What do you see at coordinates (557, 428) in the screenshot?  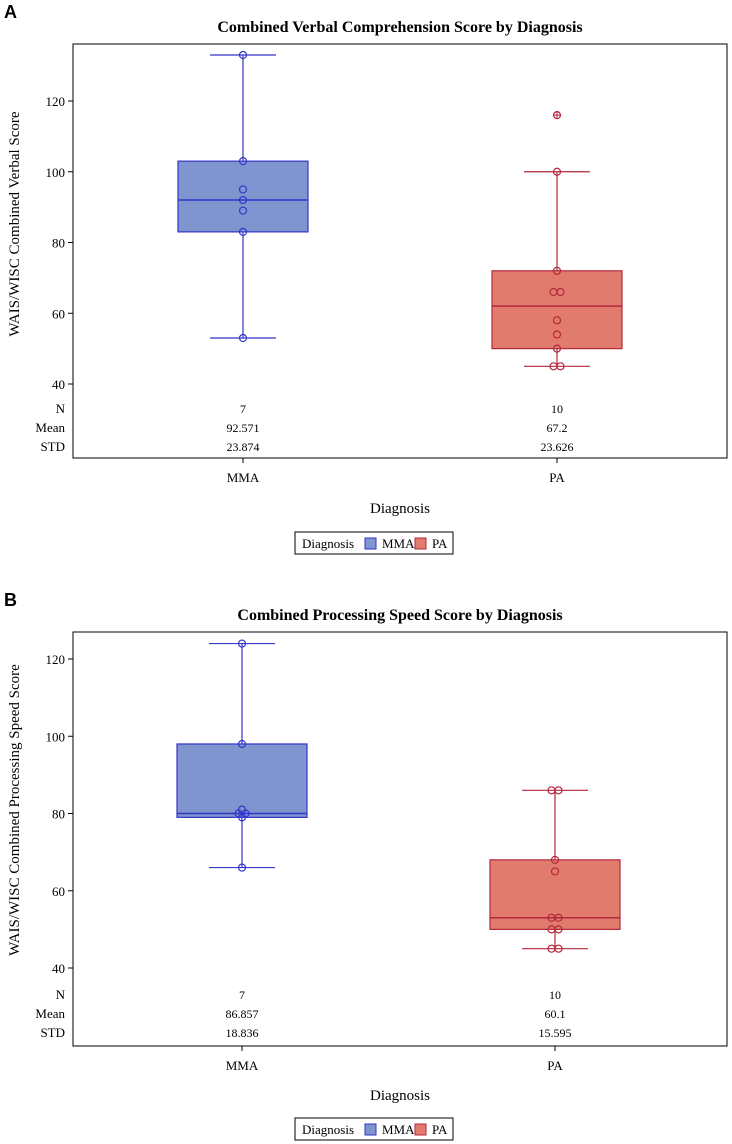 I see `stat-mean: 67.2` at bounding box center [557, 428].